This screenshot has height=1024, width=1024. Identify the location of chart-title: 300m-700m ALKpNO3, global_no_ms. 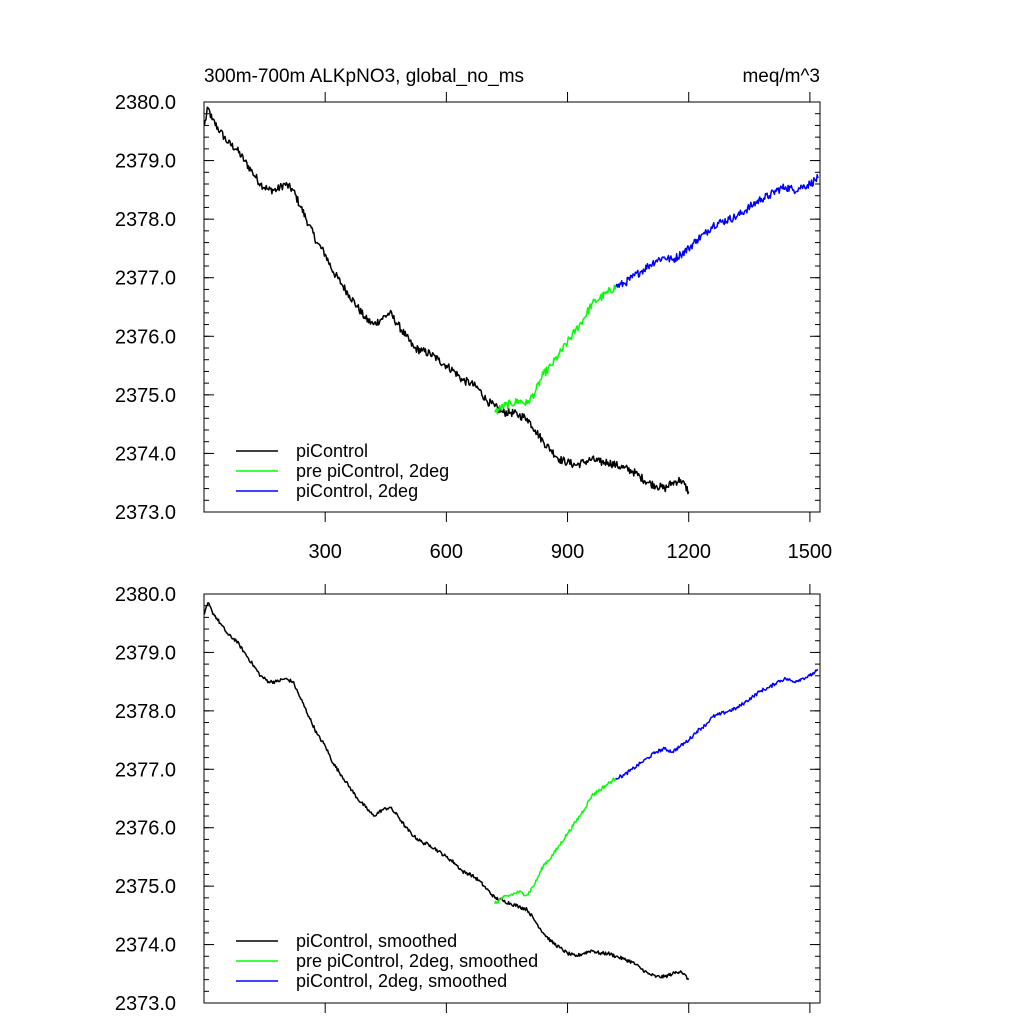
(364, 76).